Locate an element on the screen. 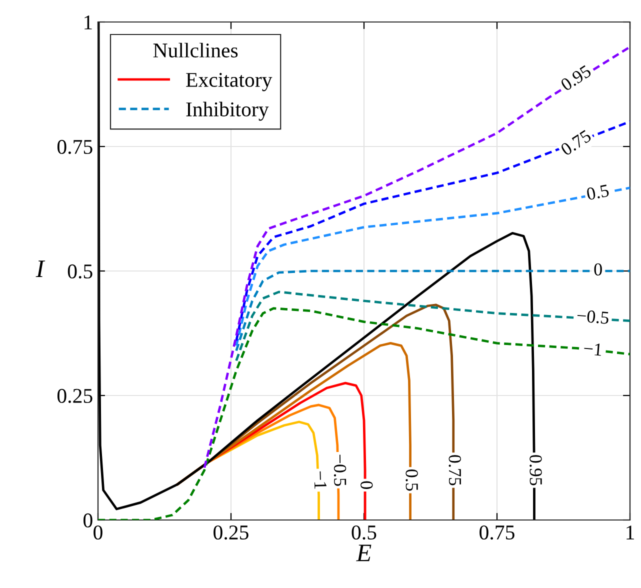  x-tick-label: 0.5 is located at coordinates (364, 532).